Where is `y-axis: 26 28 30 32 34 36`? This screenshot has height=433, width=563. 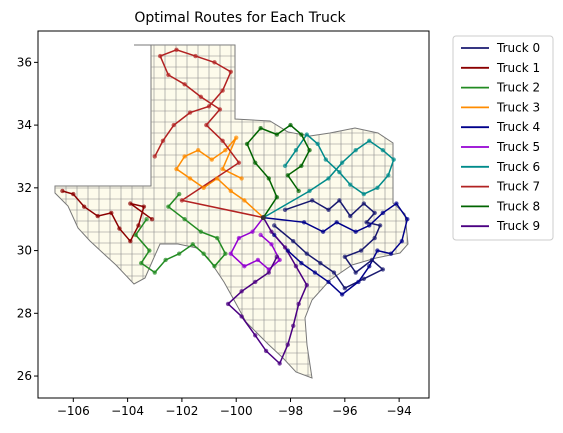 y-axis: 26 28 30 32 34 36 is located at coordinates (27, 219).